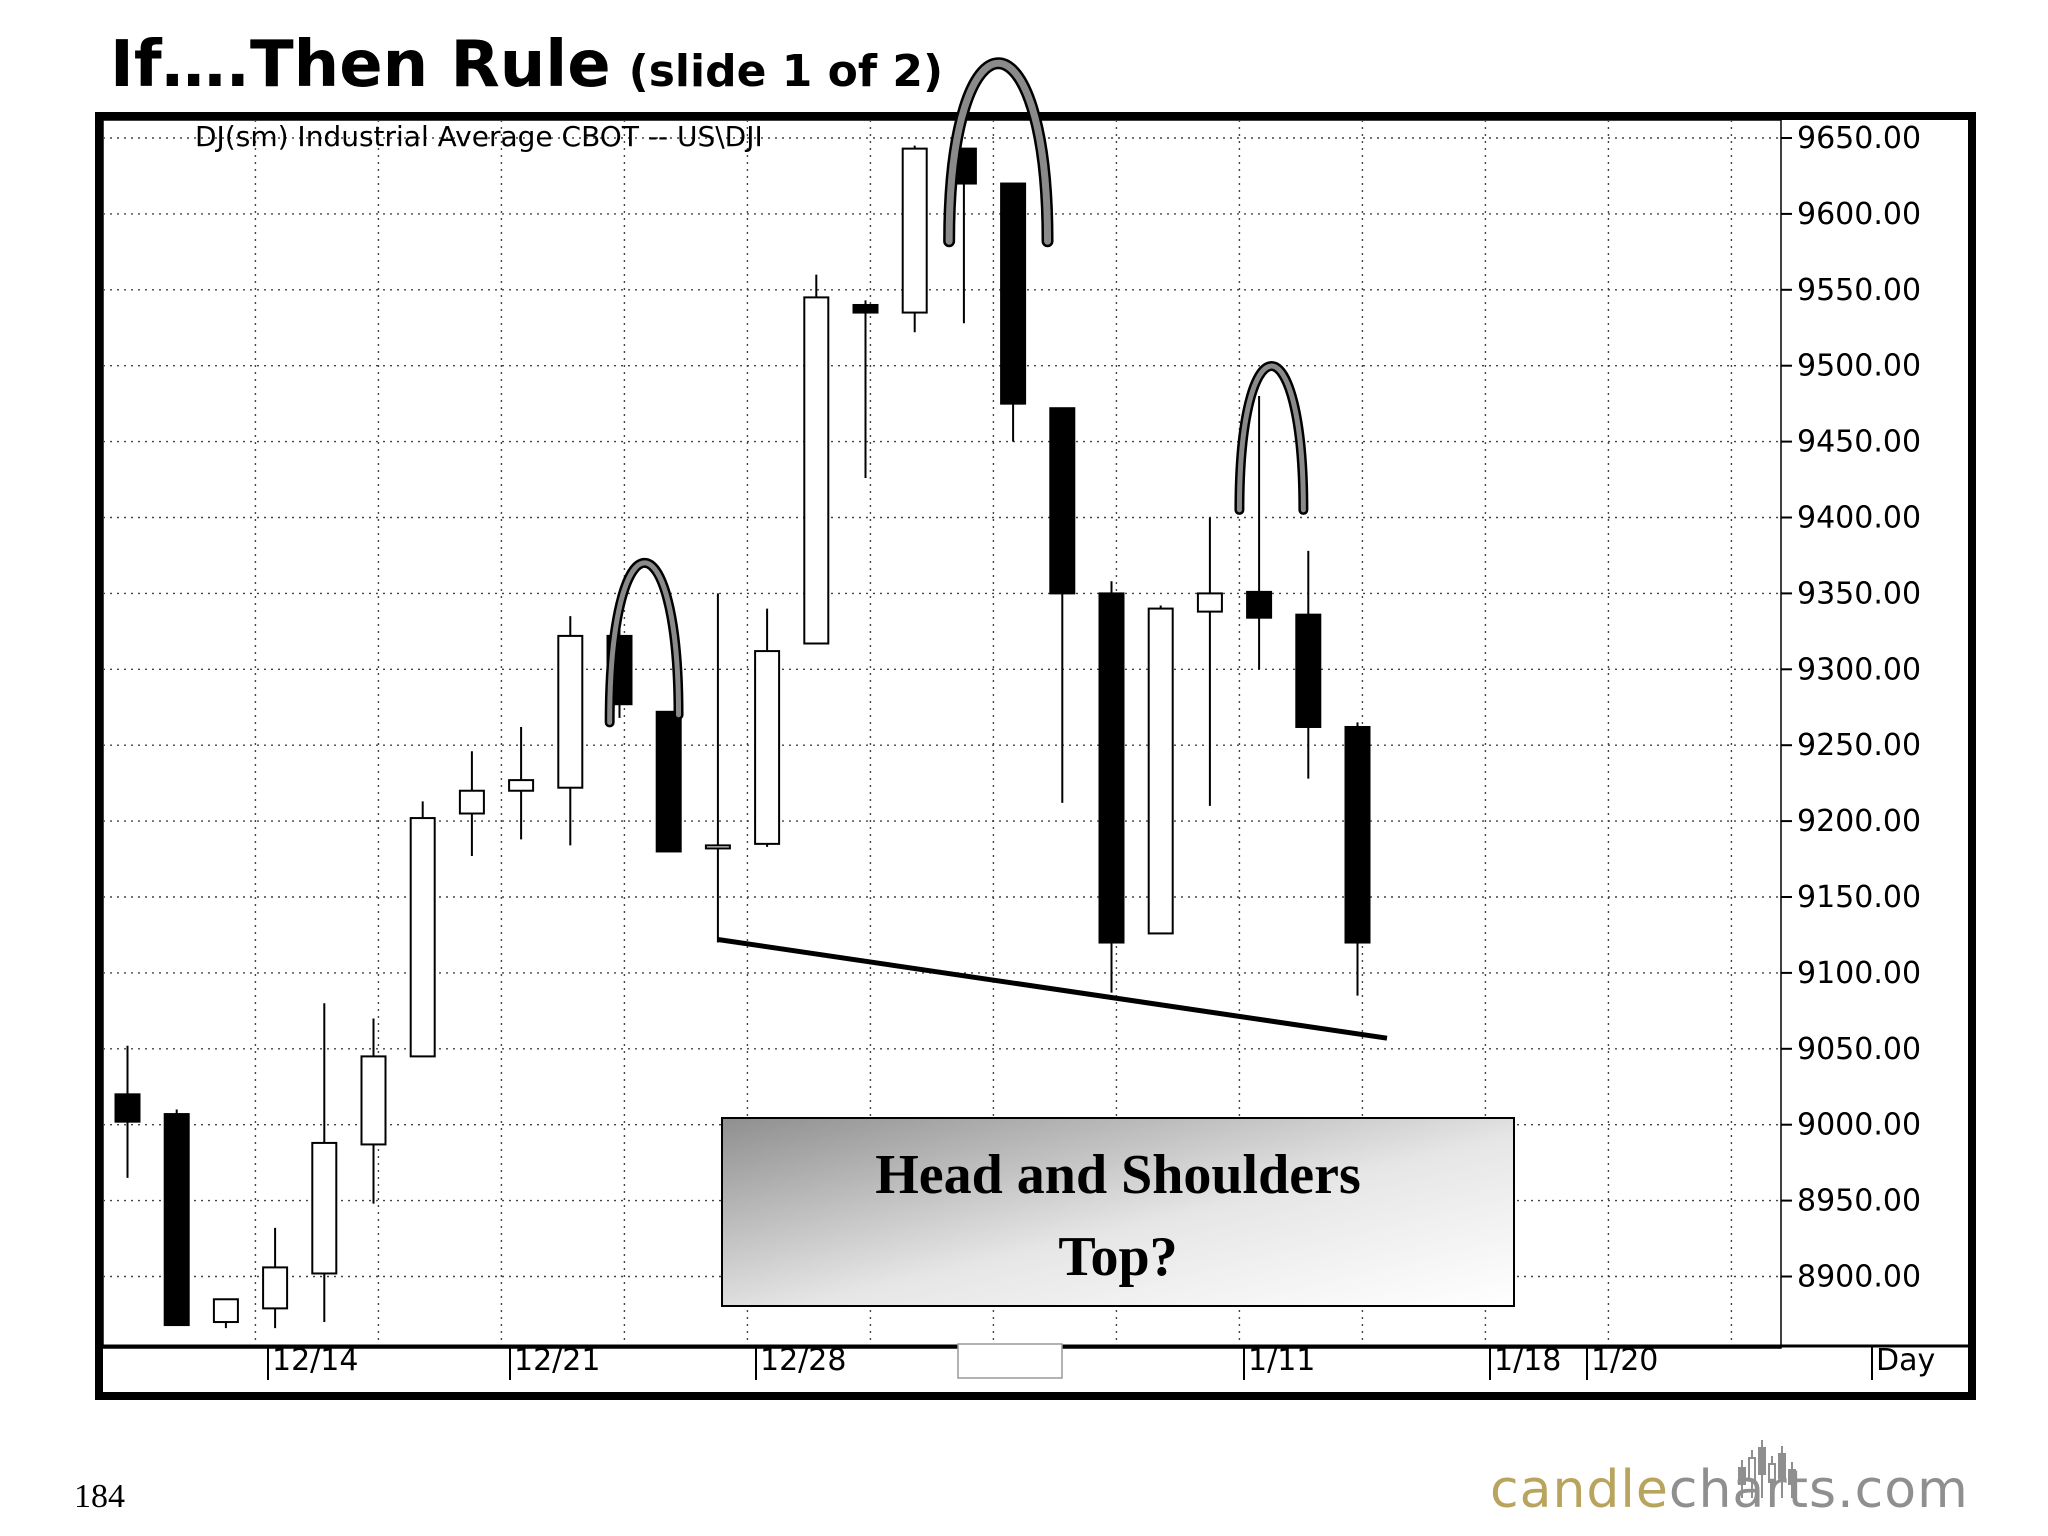 This screenshot has width=2048, height=1536. What do you see at coordinates (1281, 1360) in the screenshot?
I see `x-tick-label: 1/11` at bounding box center [1281, 1360].